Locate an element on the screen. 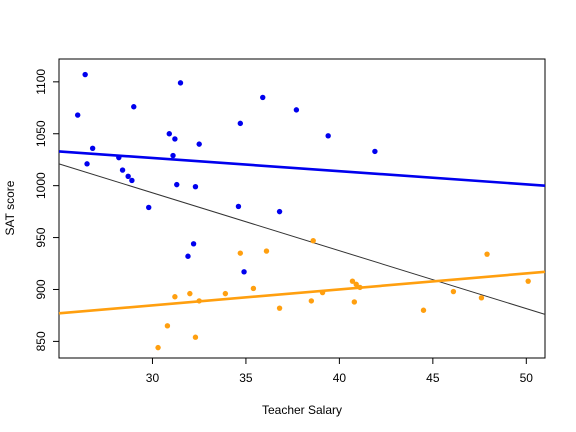 This screenshot has height=432, width=576. y-axis: 850 900 950 1000 1050 1100 is located at coordinates (46, 210).